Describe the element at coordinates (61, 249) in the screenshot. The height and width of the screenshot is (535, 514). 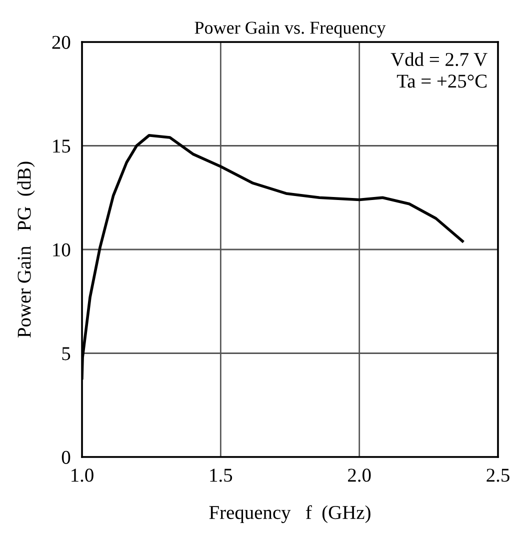
I see `y-tick-label: 10` at that location.